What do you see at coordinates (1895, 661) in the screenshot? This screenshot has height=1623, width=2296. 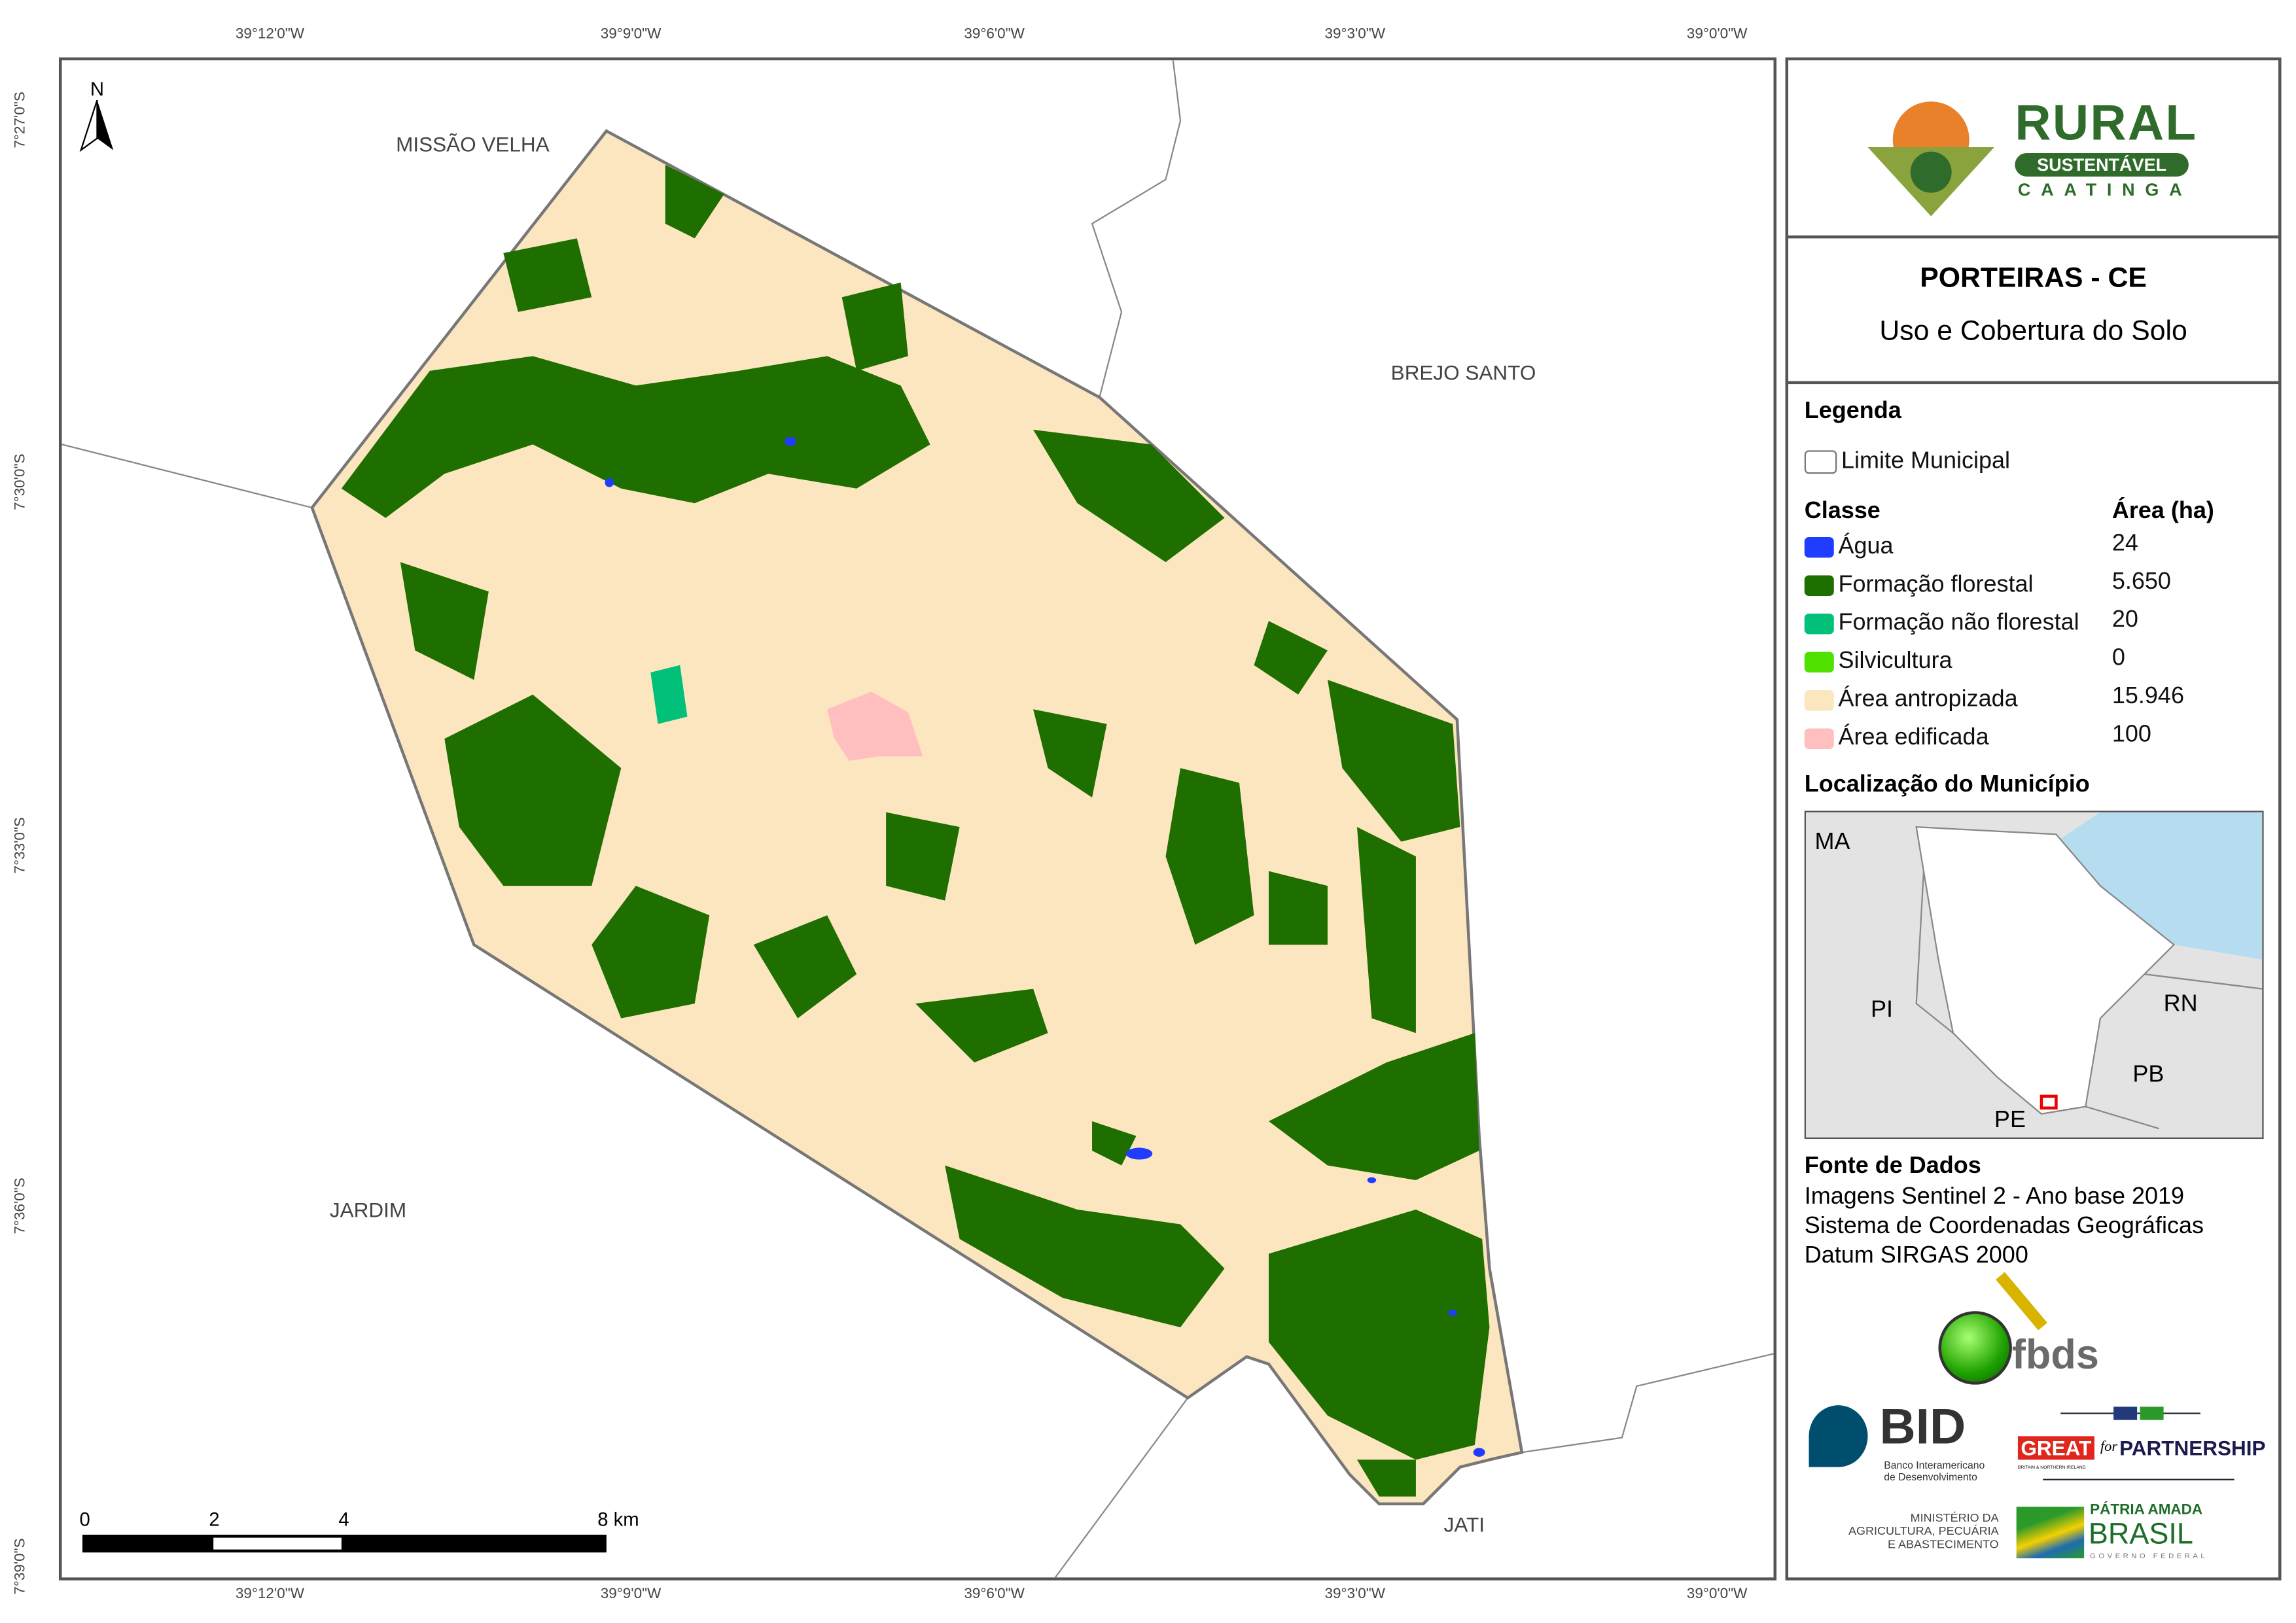 I see `class-label: Silvicultura` at bounding box center [1895, 661].